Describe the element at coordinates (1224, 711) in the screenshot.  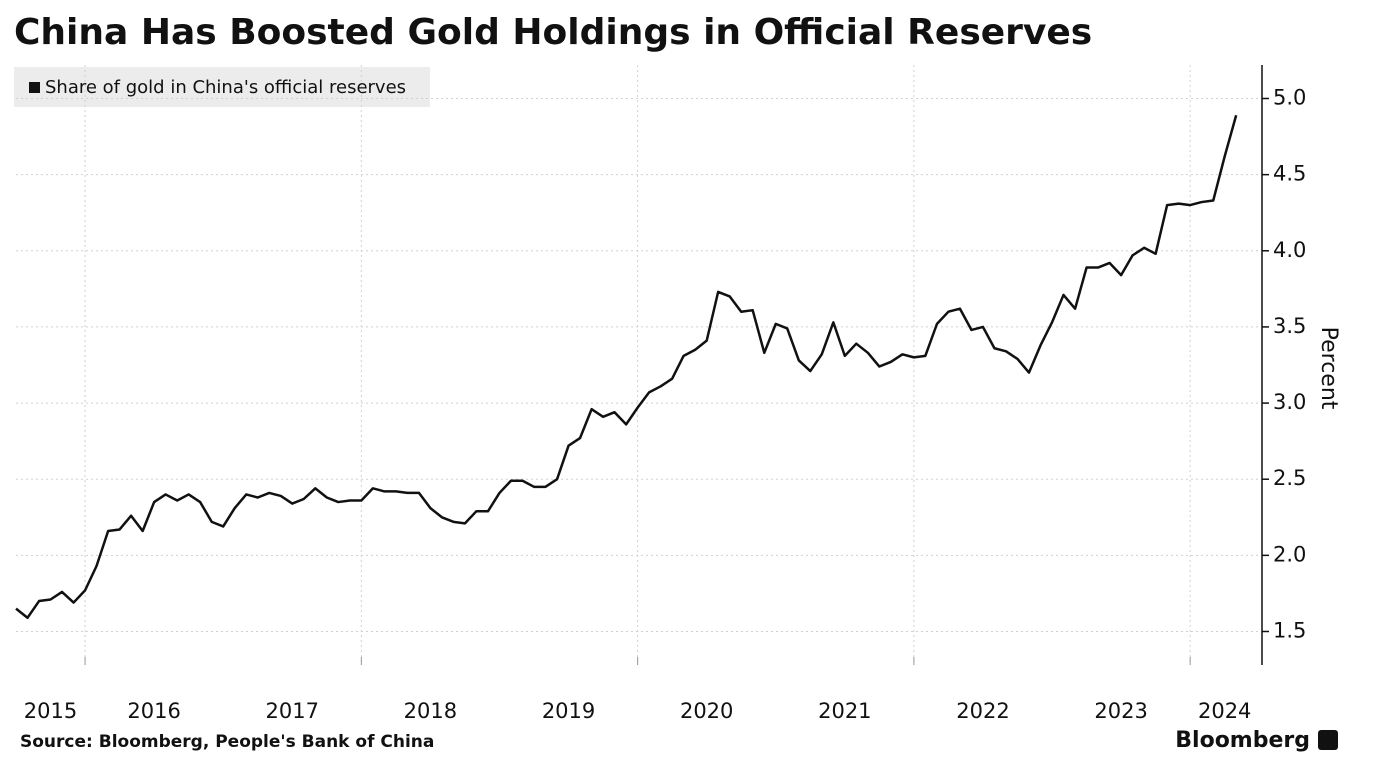
I see `x-tick-label: 2024` at that location.